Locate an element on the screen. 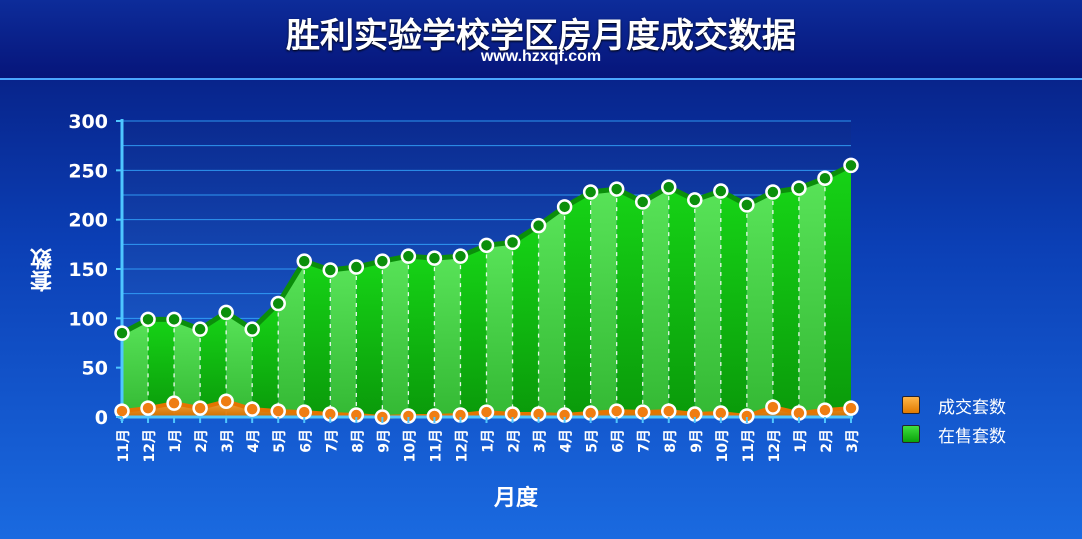  legend-label-deals: 成交套数 is located at coordinates (972, 407).